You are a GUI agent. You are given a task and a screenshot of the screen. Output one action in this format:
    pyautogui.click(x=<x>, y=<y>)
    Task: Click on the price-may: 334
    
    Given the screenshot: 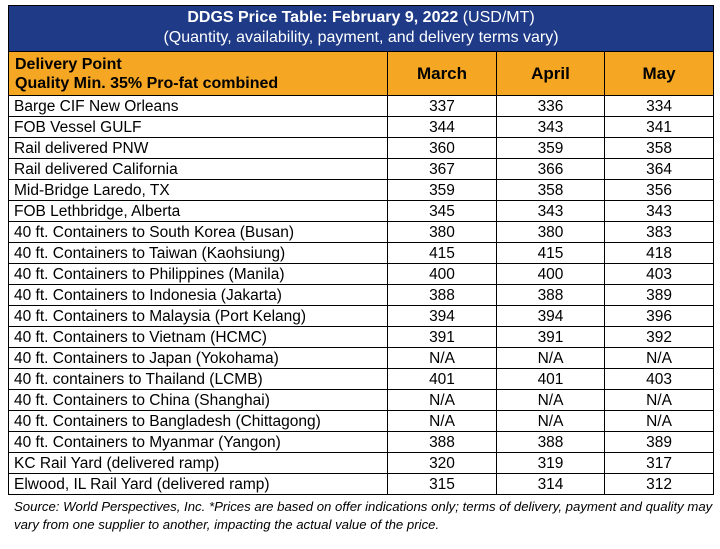 What is the action you would take?
    pyautogui.click(x=659, y=106)
    